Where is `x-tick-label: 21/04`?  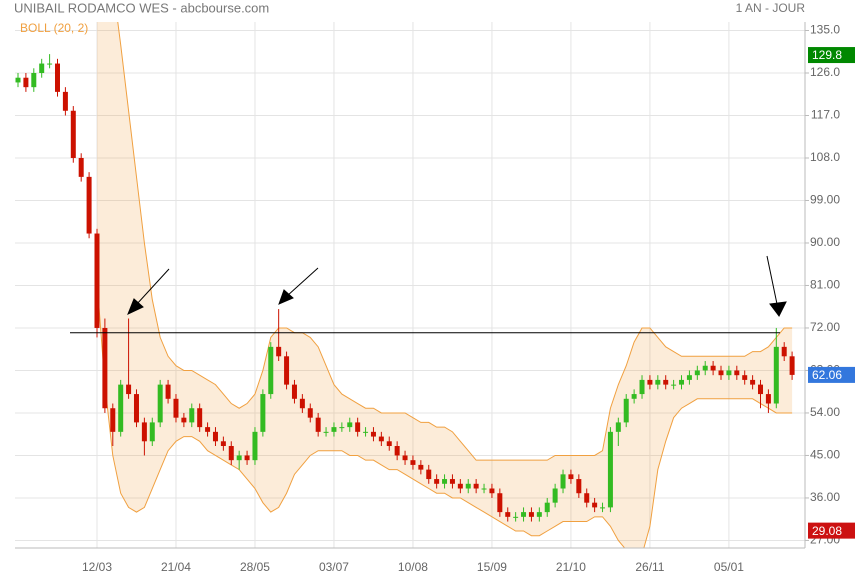
x-tick-label: 21/04 is located at coordinates (176, 567).